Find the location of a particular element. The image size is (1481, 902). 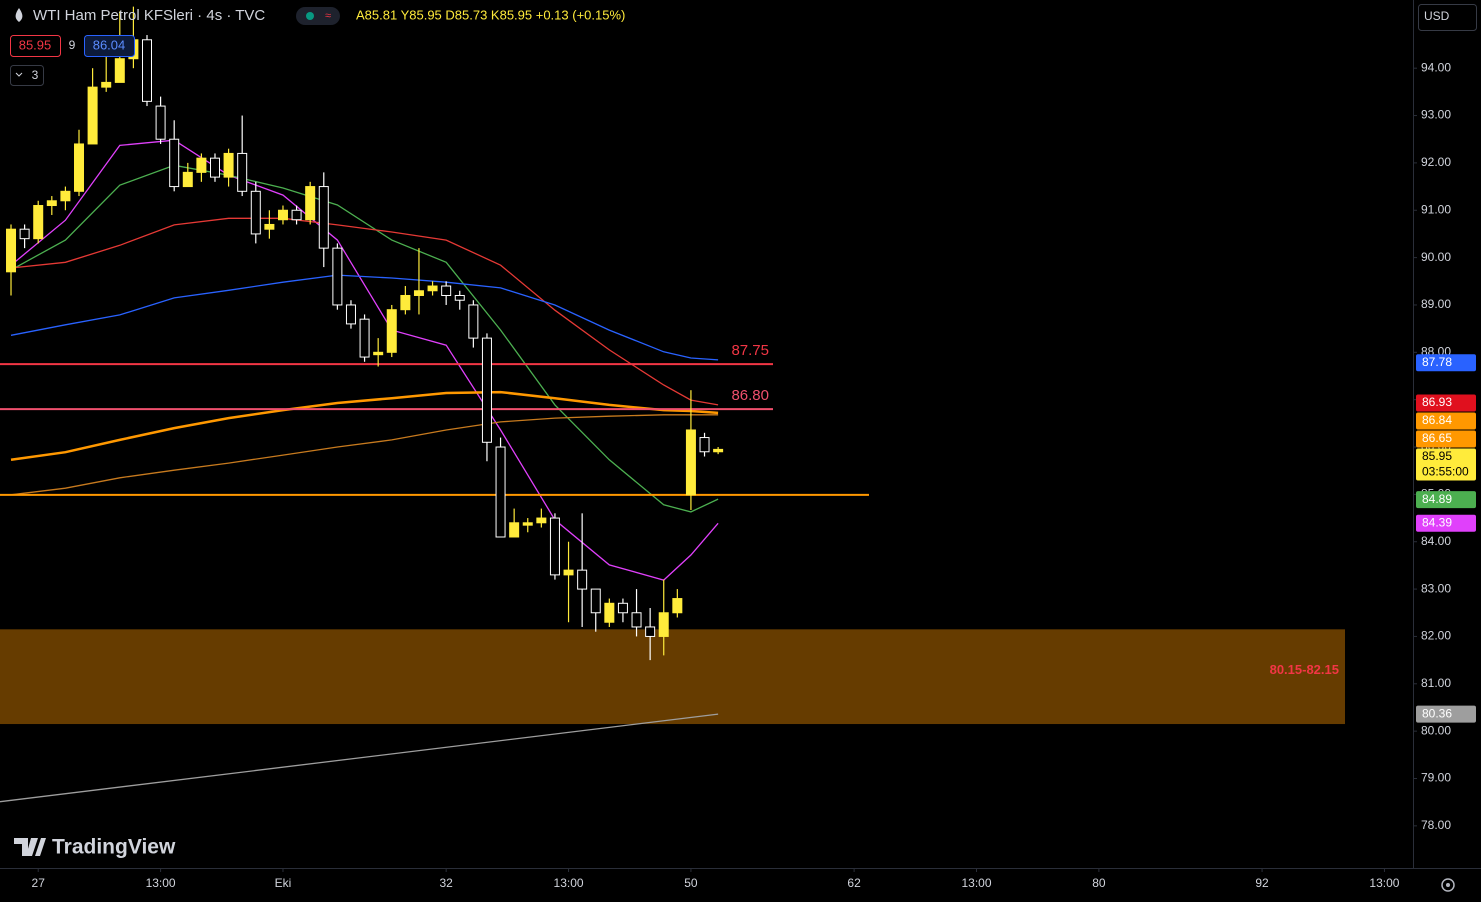

currency: USD is located at coordinates (1437, 16).